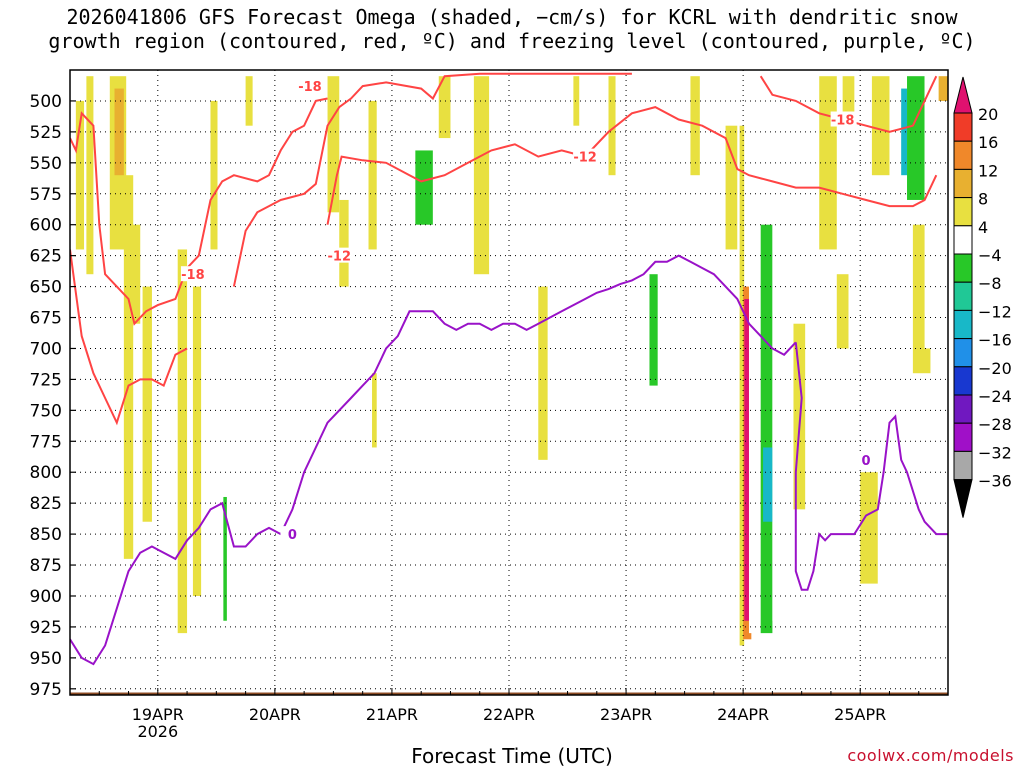 Image resolution: width=1024 pixels, height=768 pixels. Describe the element at coordinates (995, 396) in the screenshot. I see `colorbar-label-10: −24` at that location.